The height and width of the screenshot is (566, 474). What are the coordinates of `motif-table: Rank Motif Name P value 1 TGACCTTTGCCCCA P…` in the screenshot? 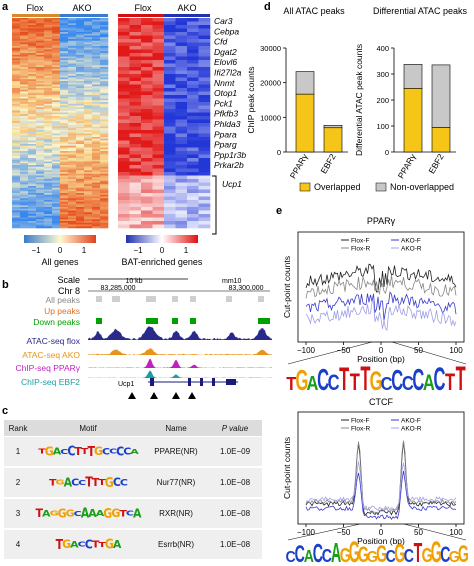 It's located at (133, 490).